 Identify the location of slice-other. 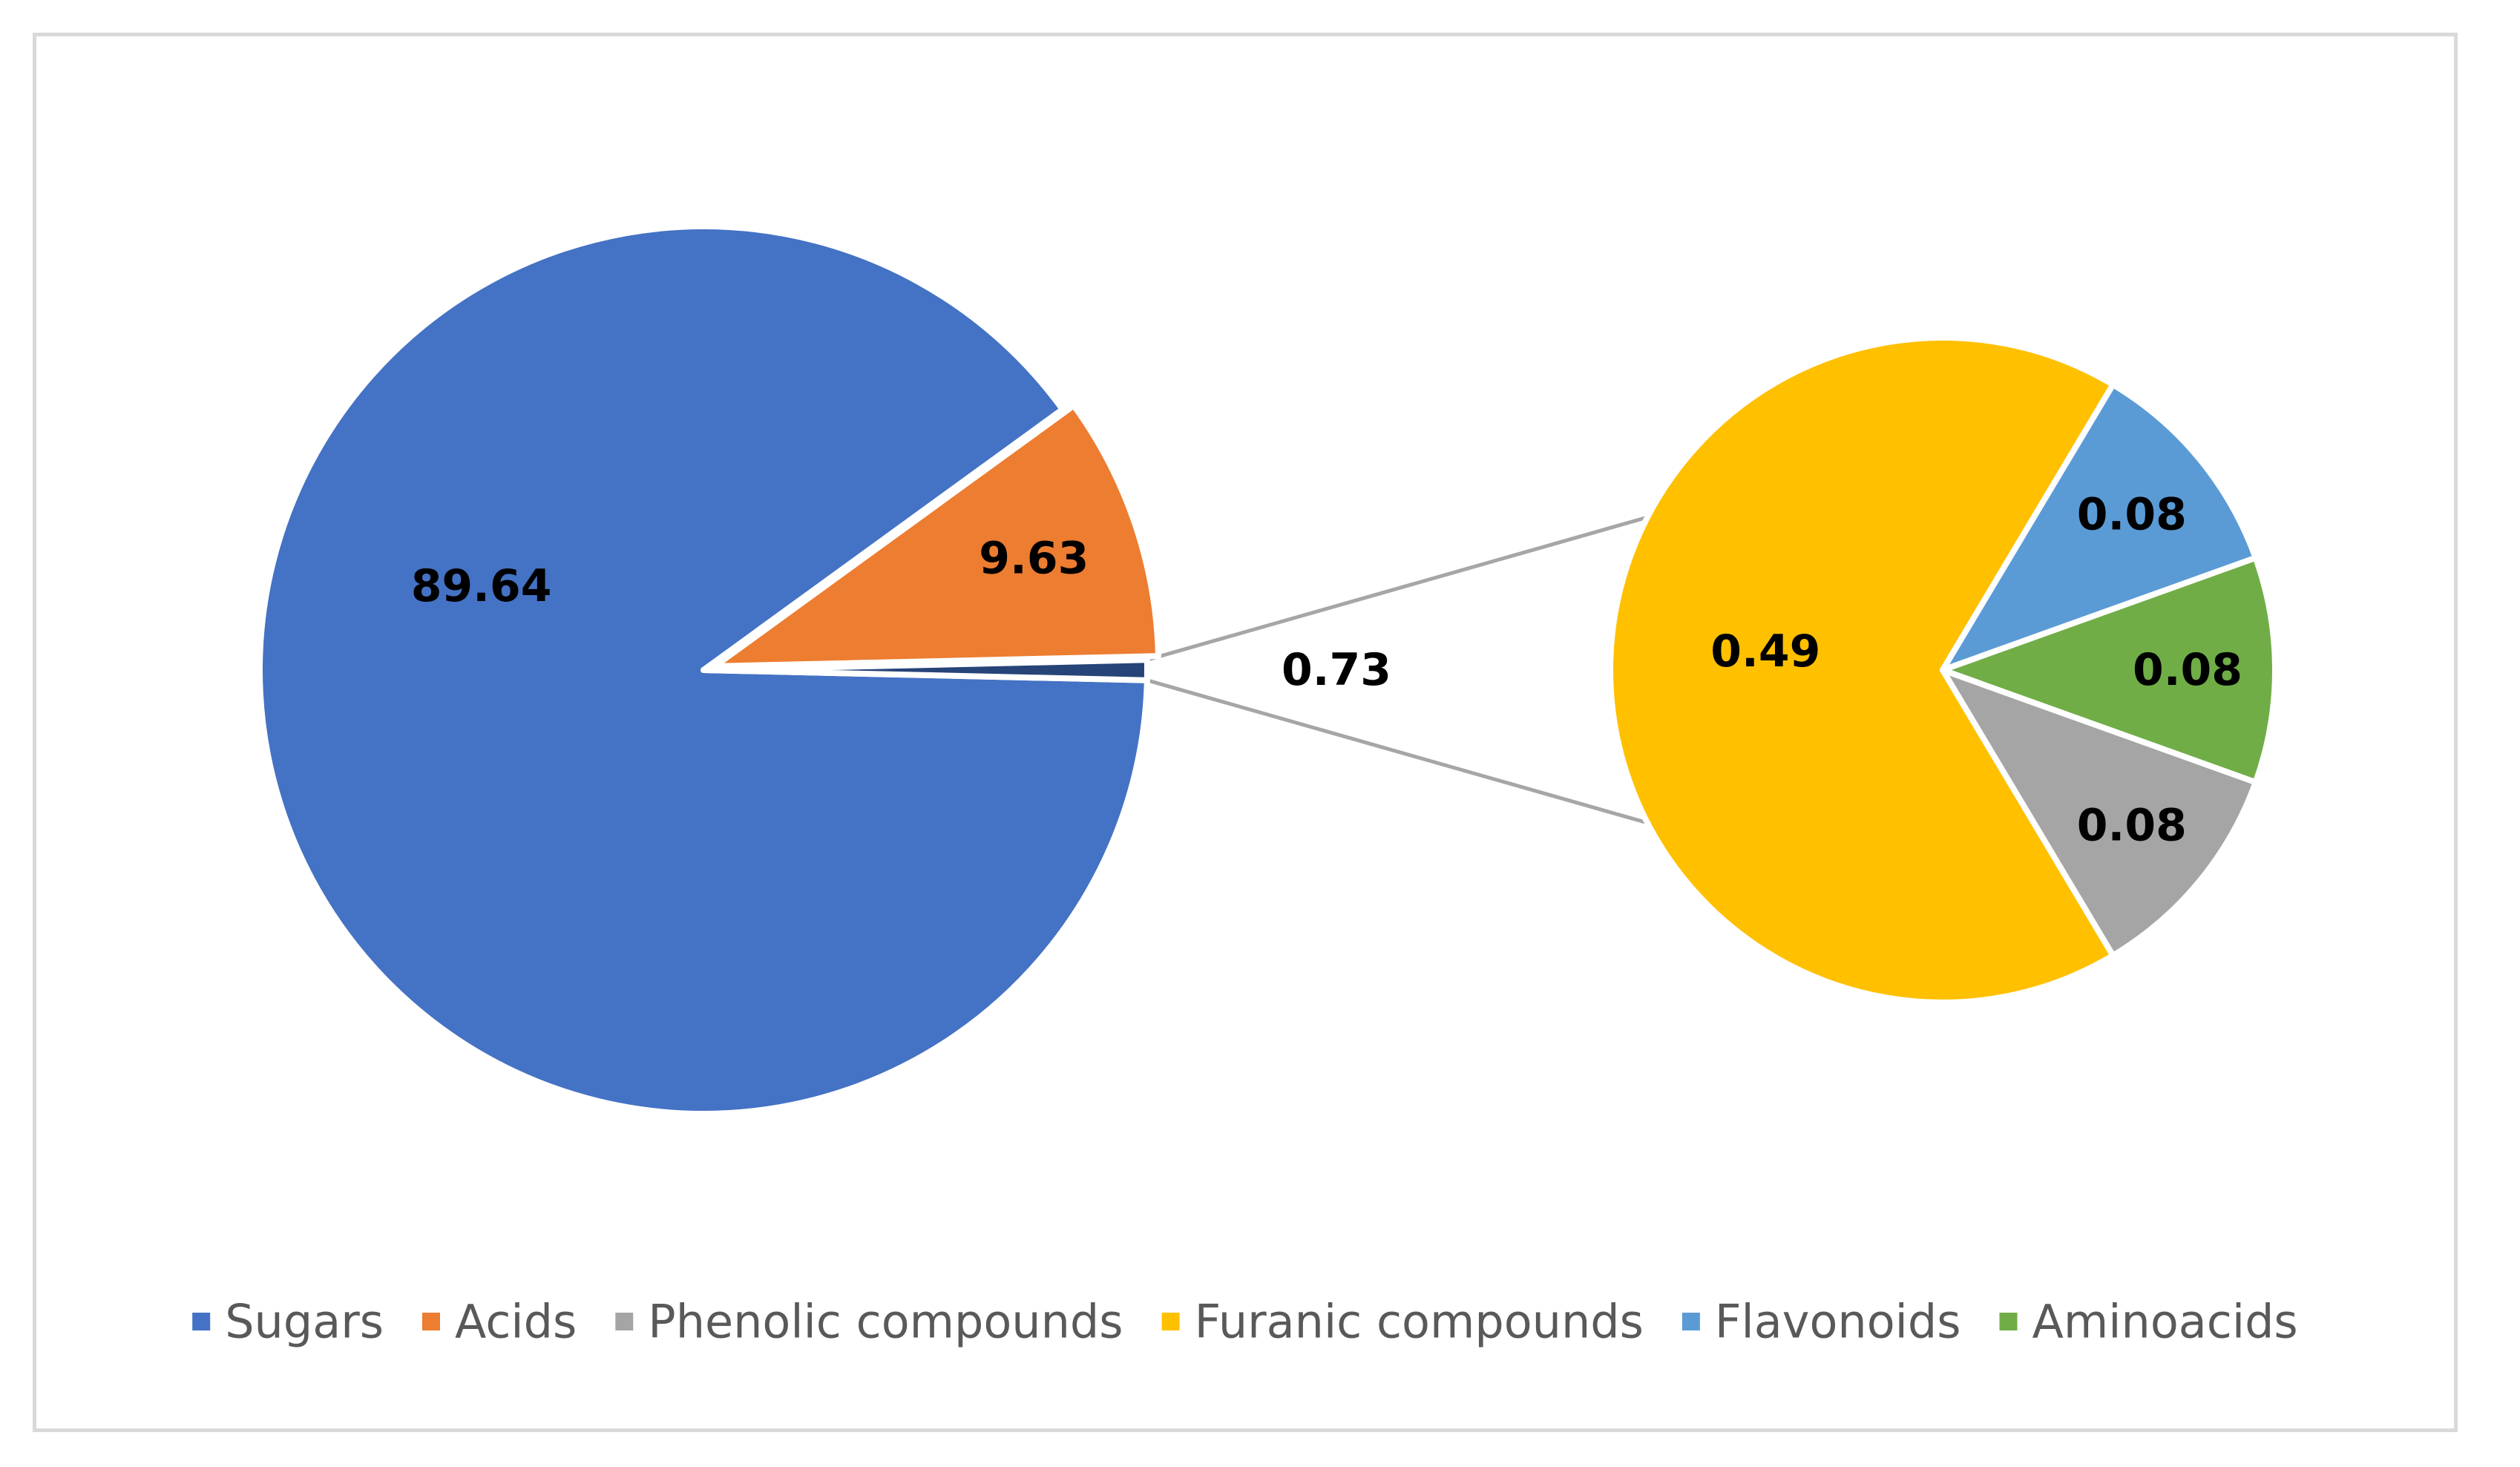
(925, 670).